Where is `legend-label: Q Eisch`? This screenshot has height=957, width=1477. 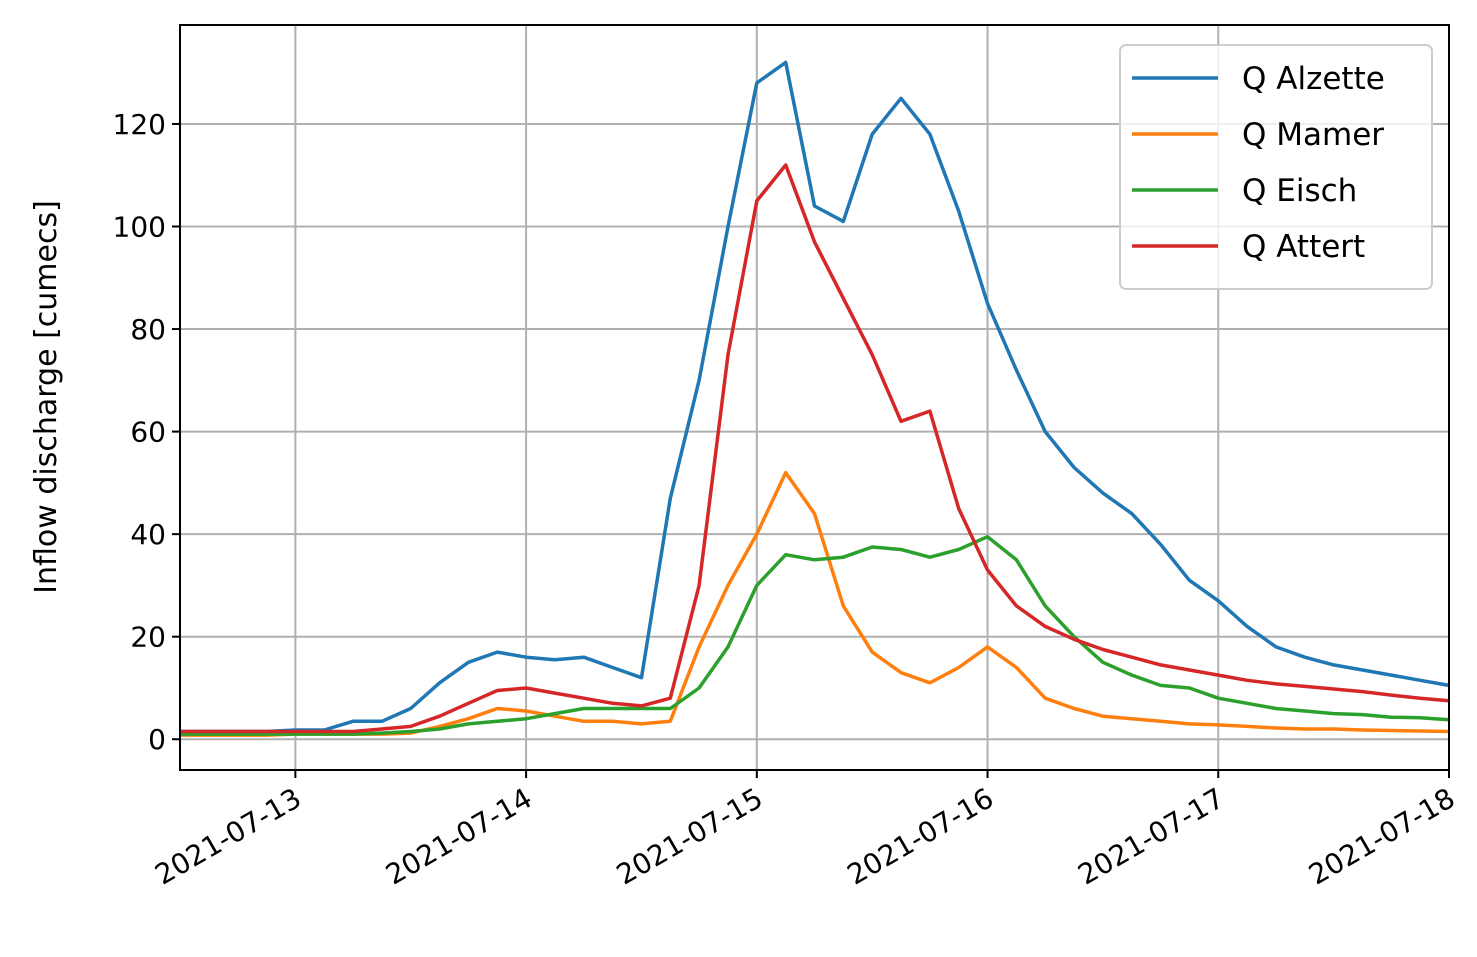
legend-label: Q Eisch is located at coordinates (1299, 191).